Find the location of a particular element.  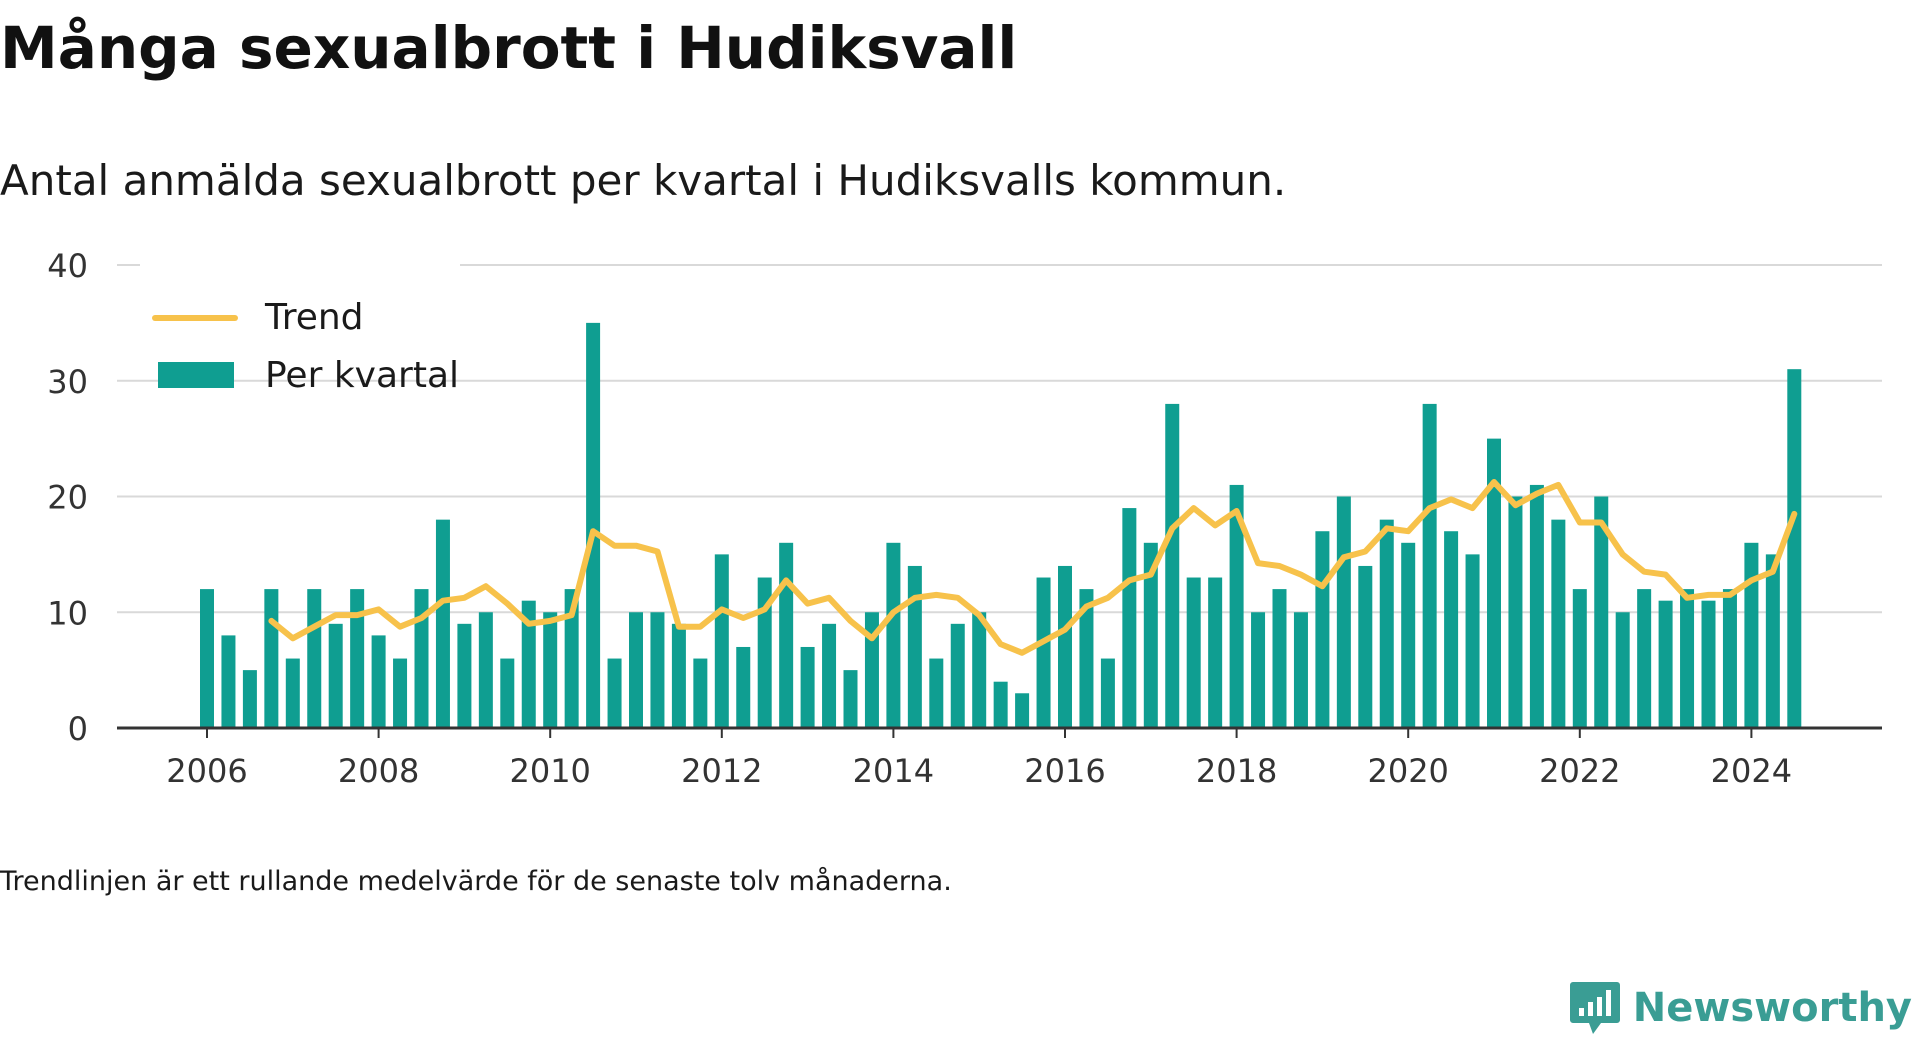

x-tick-label: 2018 is located at coordinates (1236, 771).